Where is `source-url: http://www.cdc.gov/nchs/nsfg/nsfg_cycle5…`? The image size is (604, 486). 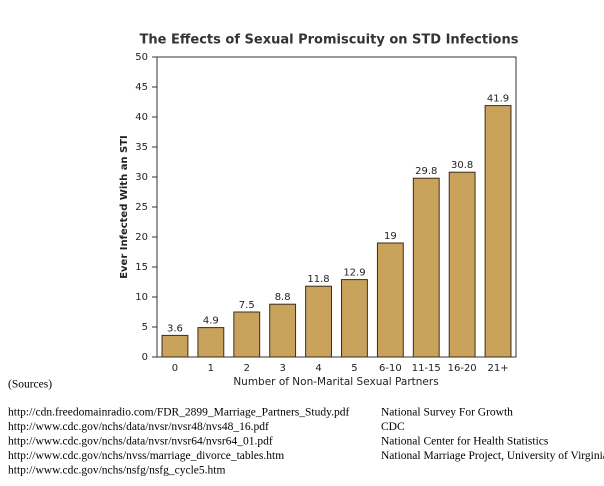
source-url: http://www.cdc.gov/nchs/nsfg/nsfg_cycle5… is located at coordinates (116, 471).